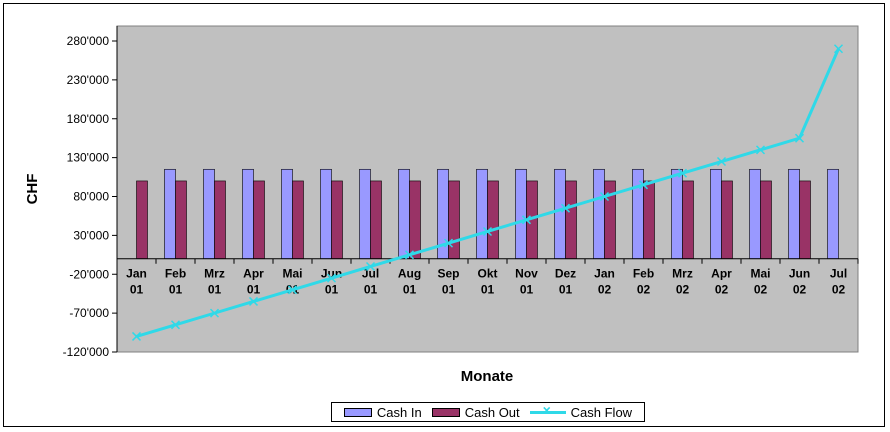 This screenshot has width=890, height=432. Describe the element at coordinates (487, 376) in the screenshot. I see `x-axis-title: Monate` at that location.